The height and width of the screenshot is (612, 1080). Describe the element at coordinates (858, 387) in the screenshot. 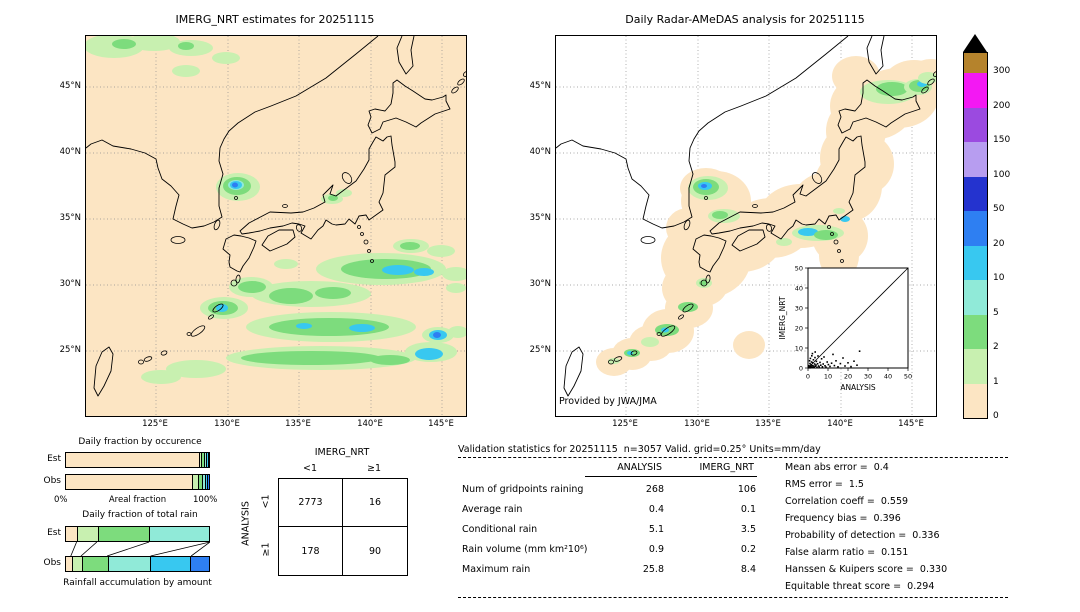

I see `scatter-xlabel: ANALYSIS` at that location.